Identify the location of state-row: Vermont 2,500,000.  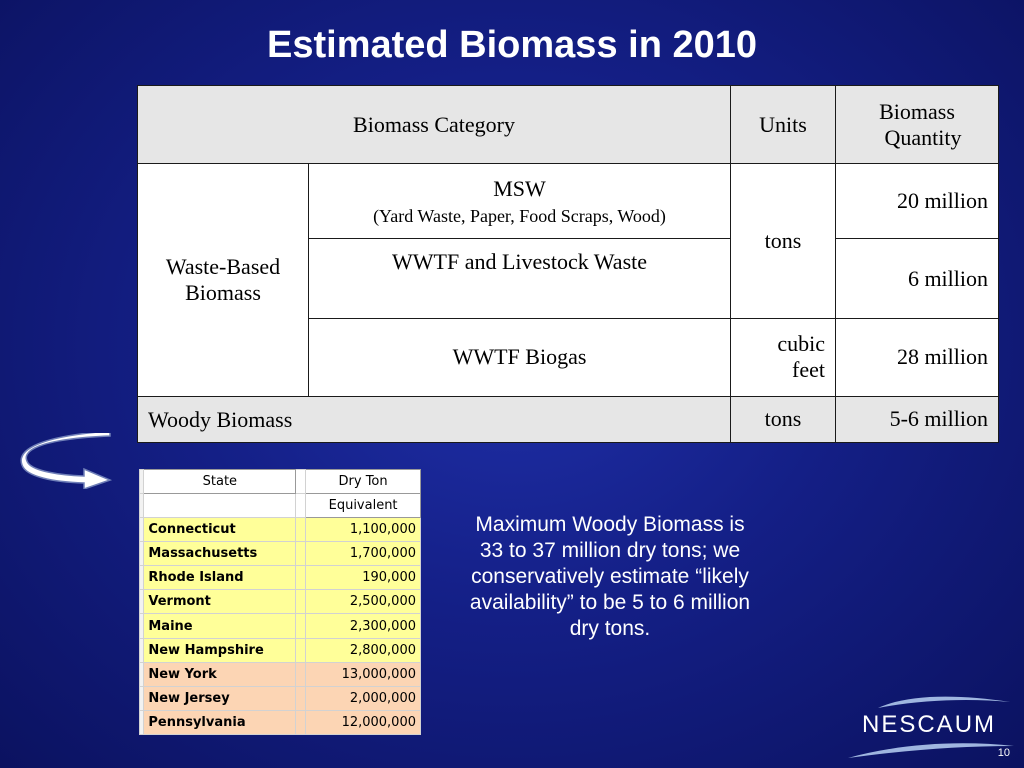
(279, 602).